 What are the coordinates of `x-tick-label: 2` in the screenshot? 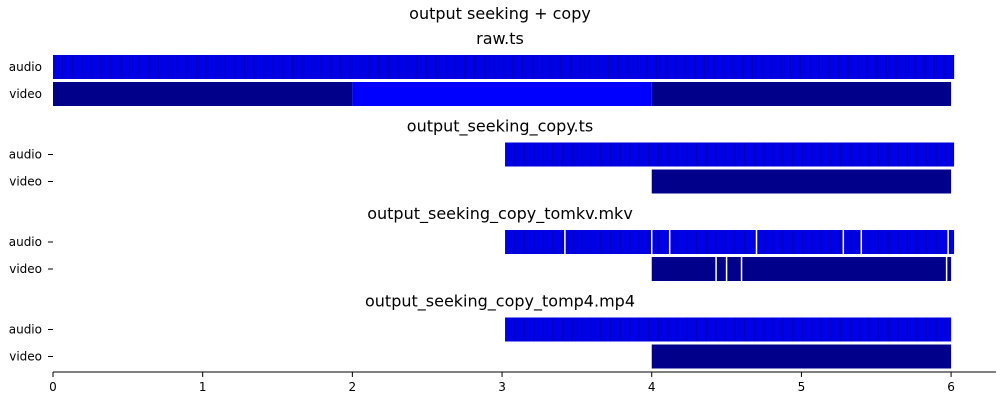 It's located at (353, 387).